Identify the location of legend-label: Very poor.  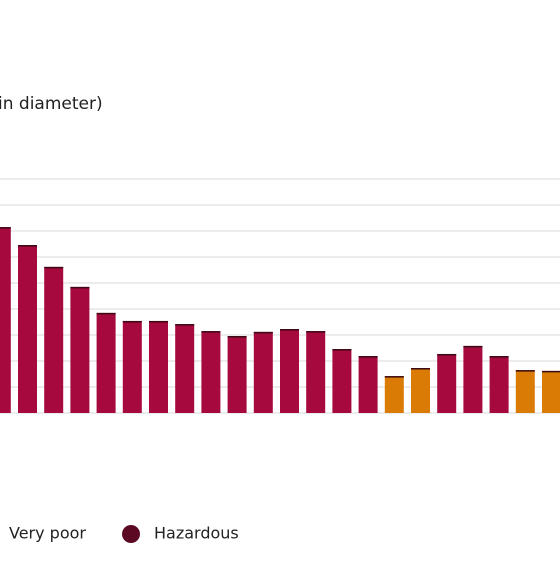
(47, 533).